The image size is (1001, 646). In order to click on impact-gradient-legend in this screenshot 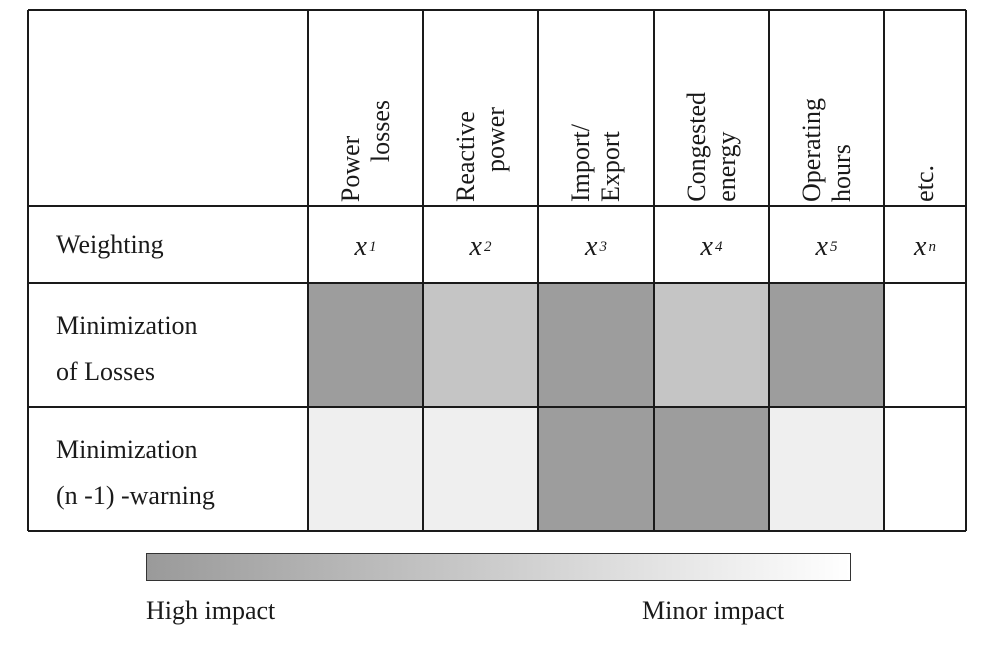, I will do `click(498, 567)`.